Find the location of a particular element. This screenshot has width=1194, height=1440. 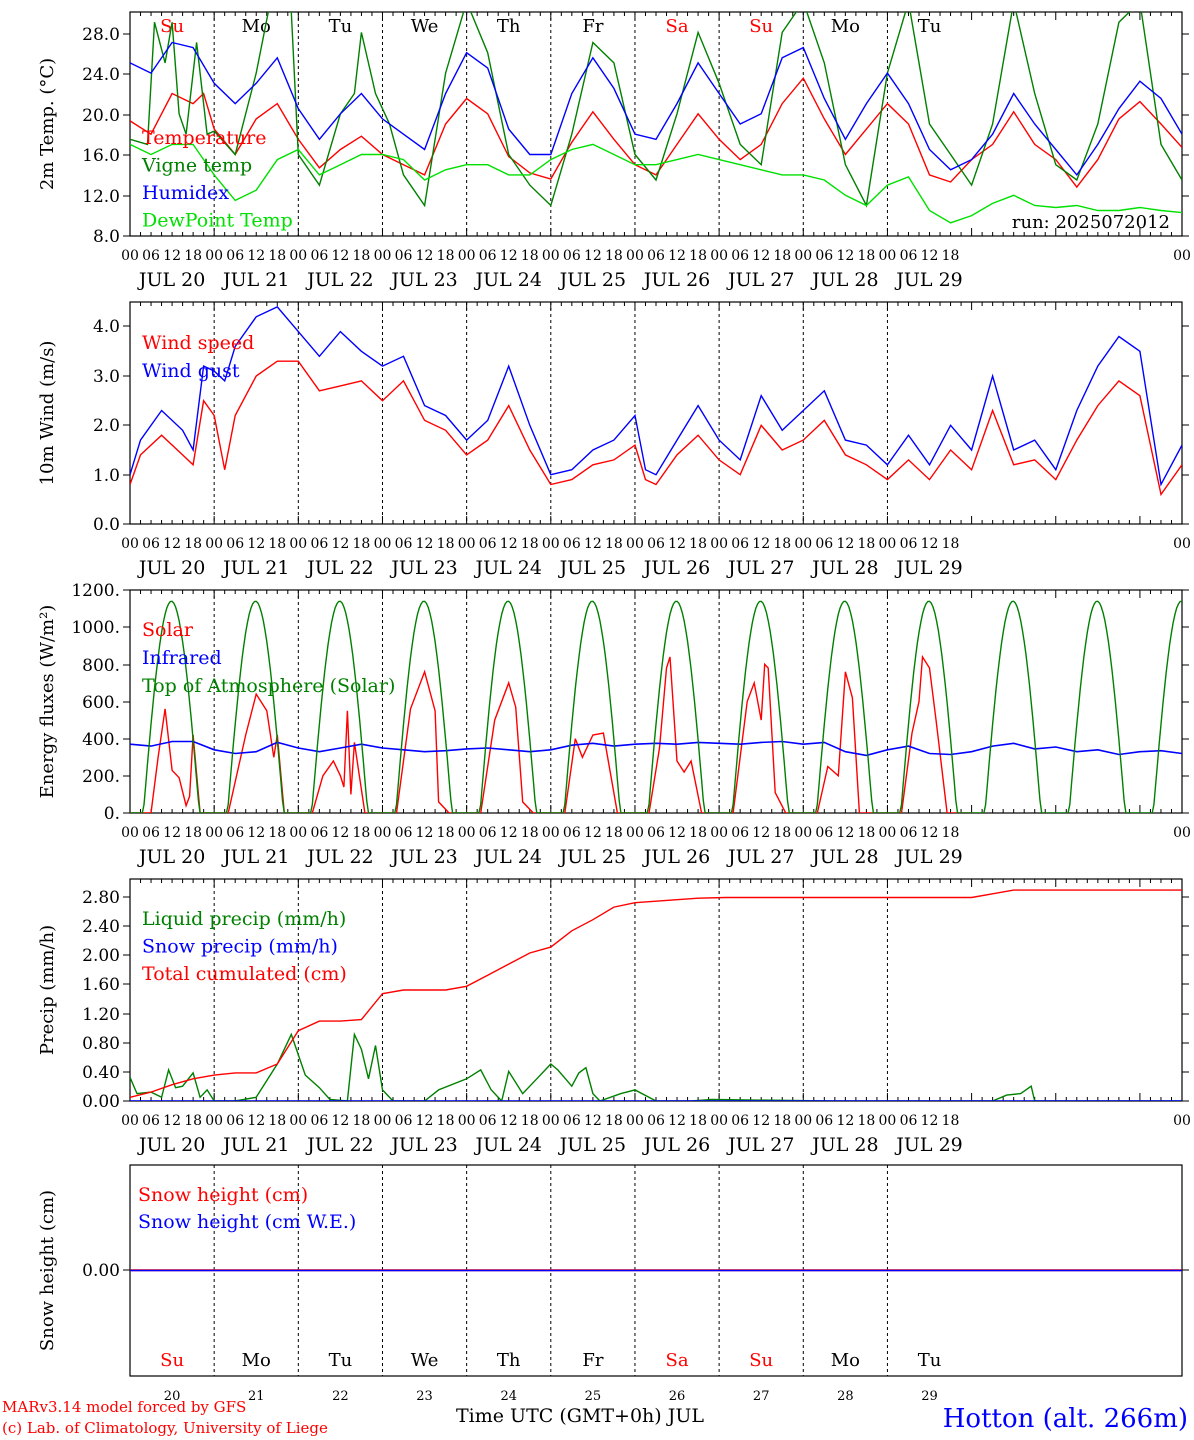

x-date-label: JUL 20 is located at coordinates (171, 280).